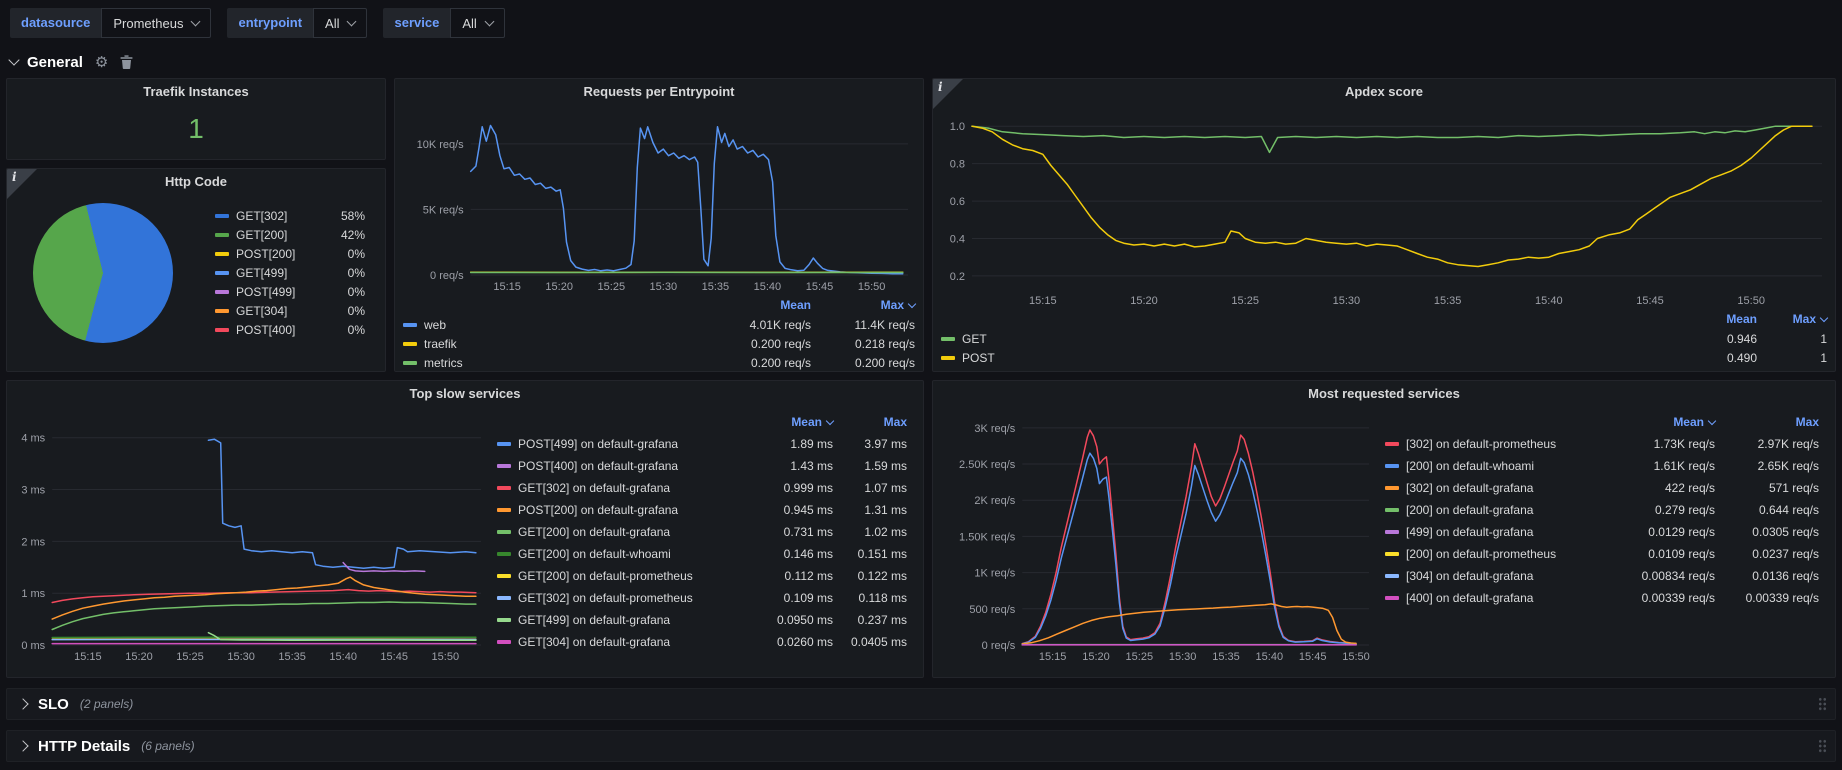  What do you see at coordinates (921, 746) in the screenshot?
I see `row-toggle-http-details: HTTP Details (6 panels)` at bounding box center [921, 746].